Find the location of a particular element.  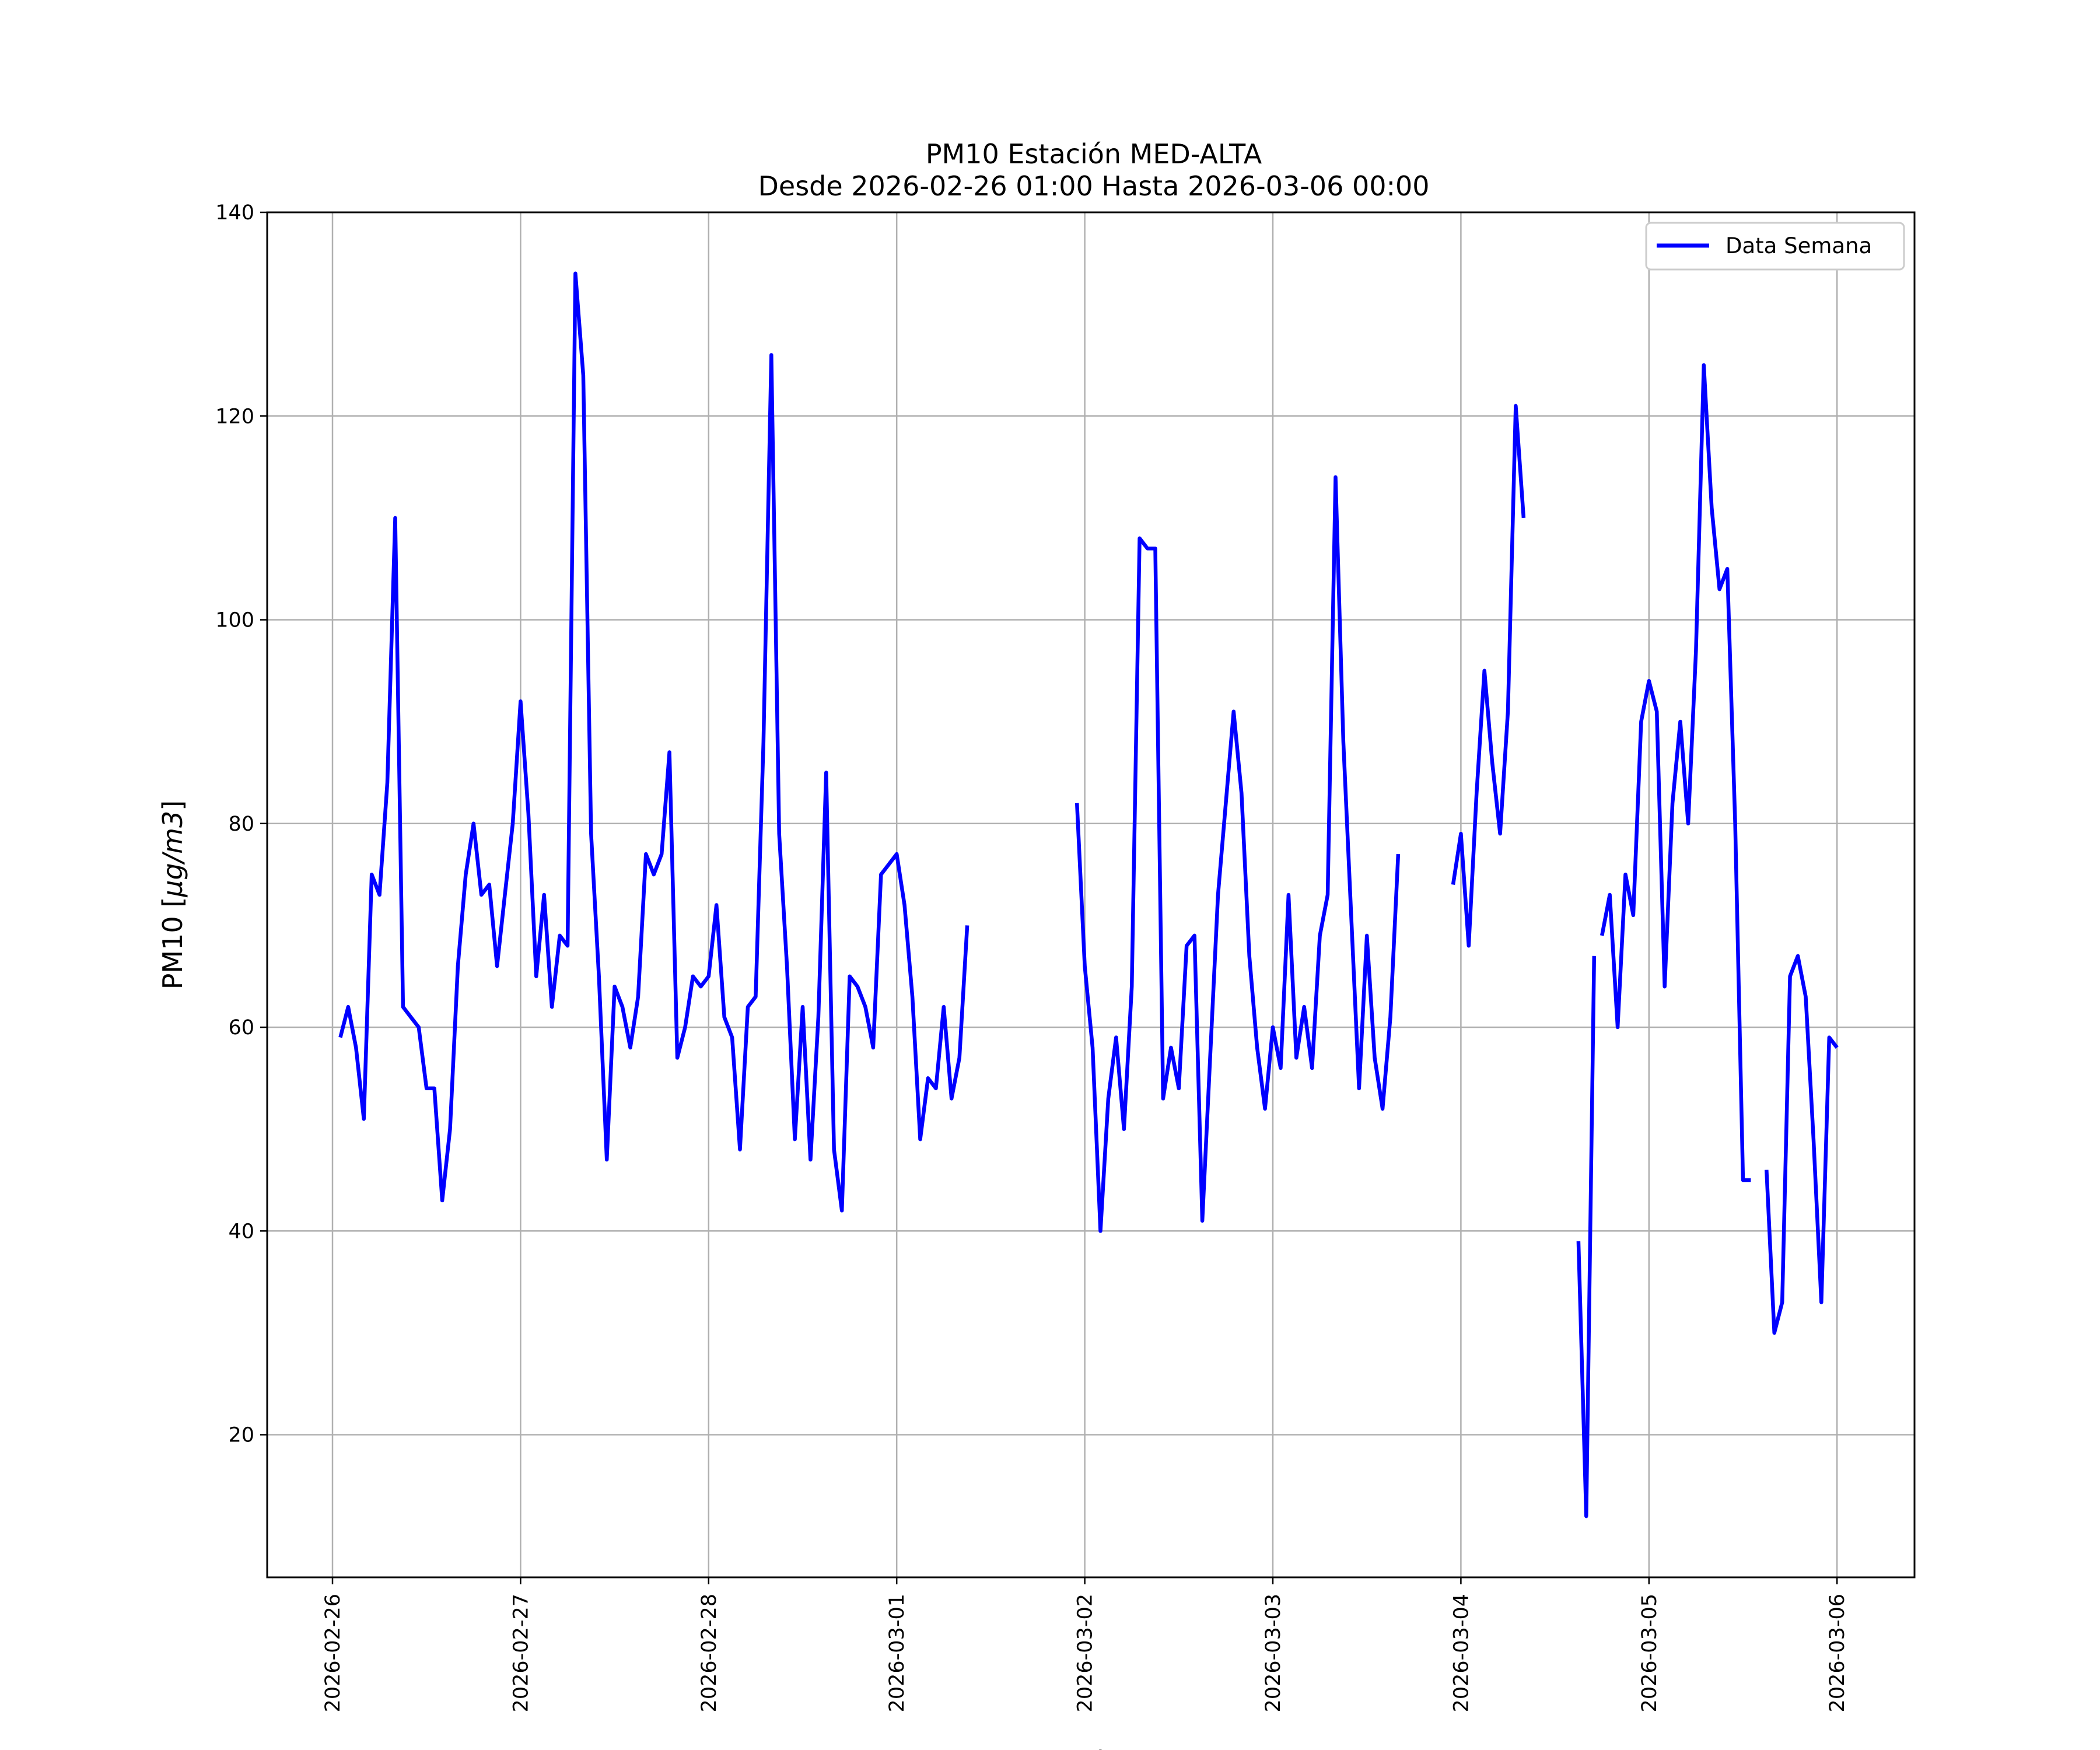

y-tick-label: 120 is located at coordinates (235, 416).